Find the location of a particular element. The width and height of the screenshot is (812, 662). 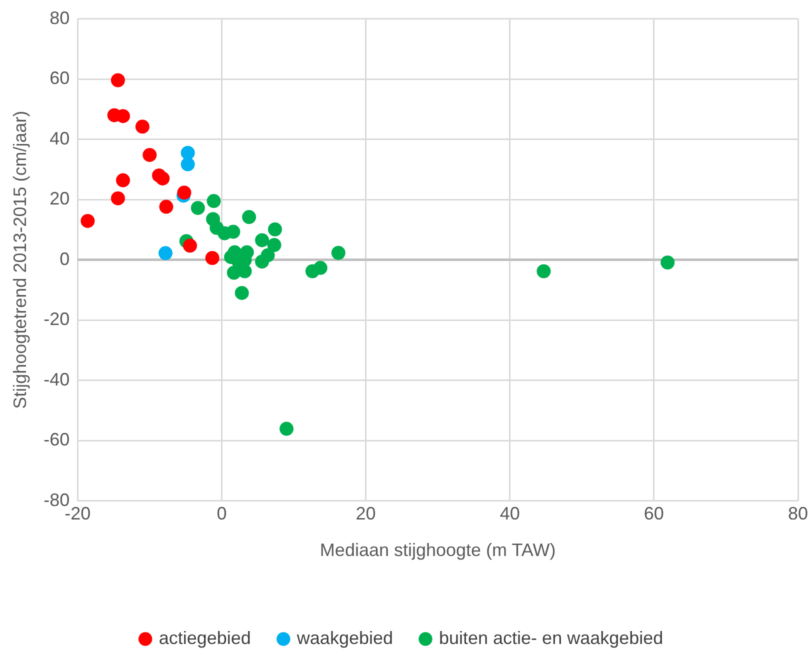

y-tick-label: 40 is located at coordinates (60, 138).